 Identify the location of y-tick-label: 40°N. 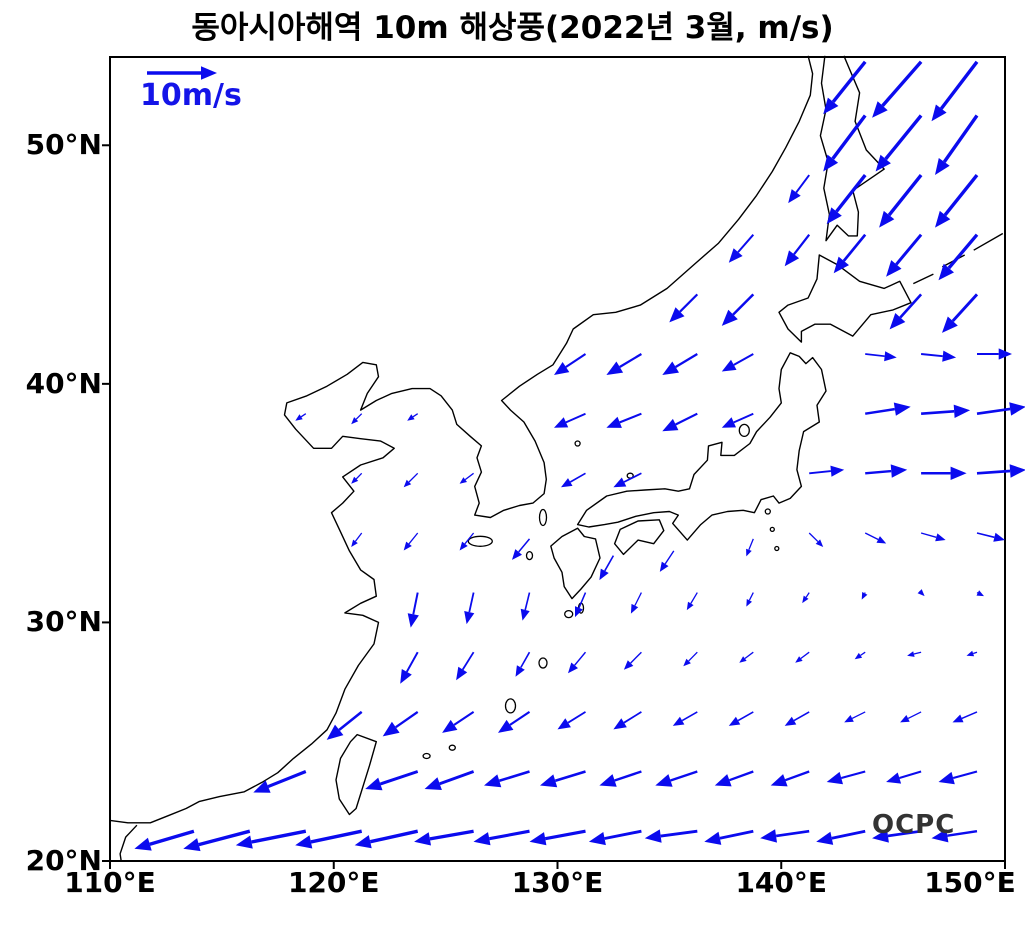
(63, 383).